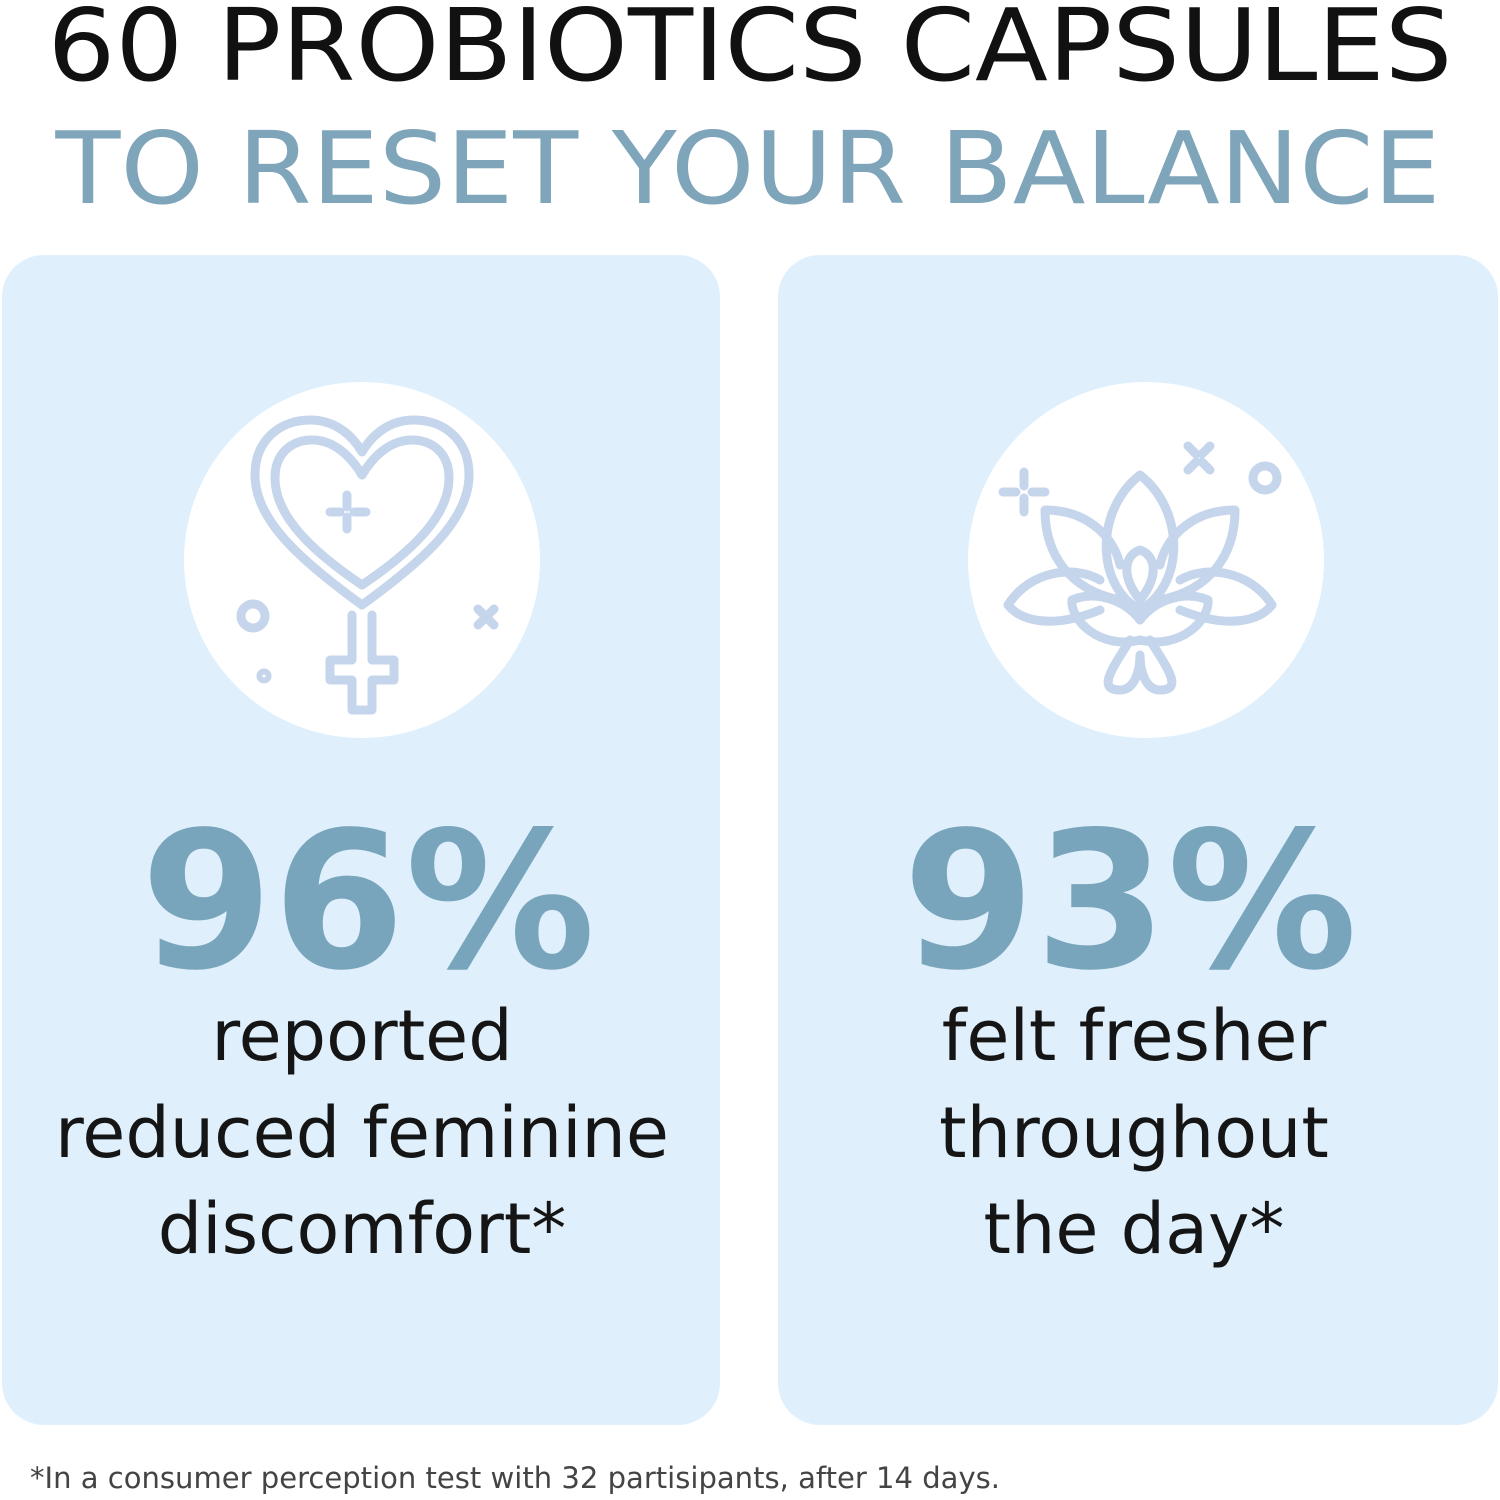  Describe the element at coordinates (750, 52) in the screenshot. I see `title: 60 PROBIOTICS CAPSULES` at that location.